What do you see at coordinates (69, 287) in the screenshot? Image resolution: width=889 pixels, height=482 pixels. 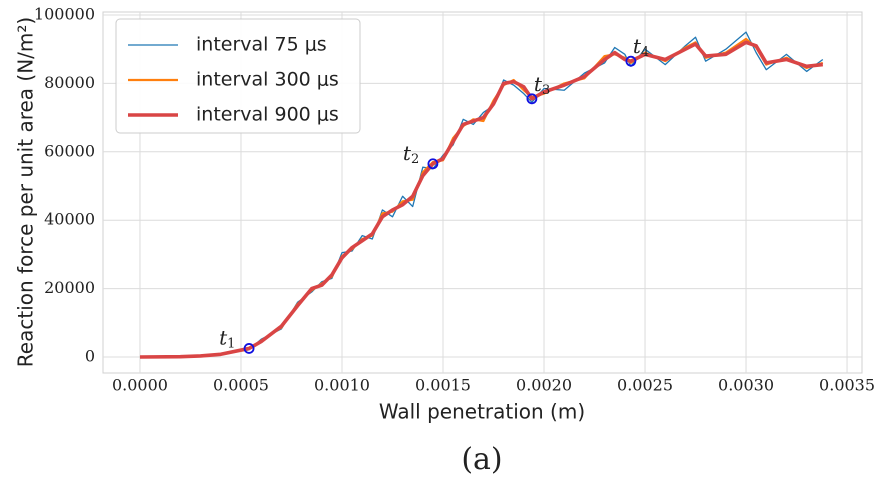 I see `y-tick-label: 20000` at bounding box center [69, 287].